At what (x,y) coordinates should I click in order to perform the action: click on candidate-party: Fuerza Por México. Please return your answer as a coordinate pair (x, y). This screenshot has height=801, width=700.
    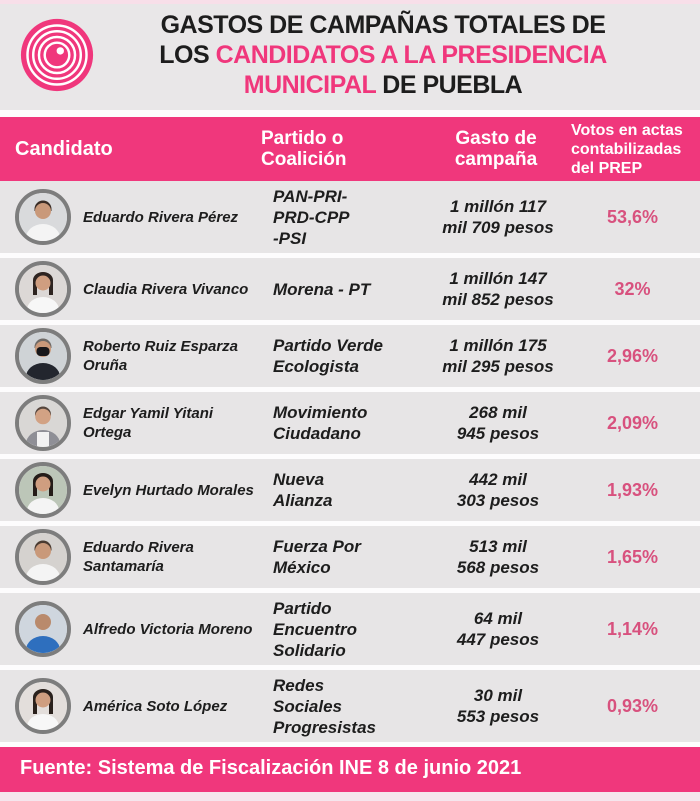
    Looking at the image, I should click on (317, 557).